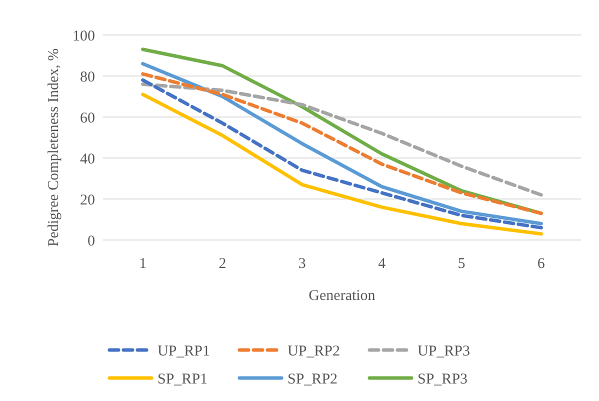  I want to click on x-tick-label: 1, so click(143, 264).